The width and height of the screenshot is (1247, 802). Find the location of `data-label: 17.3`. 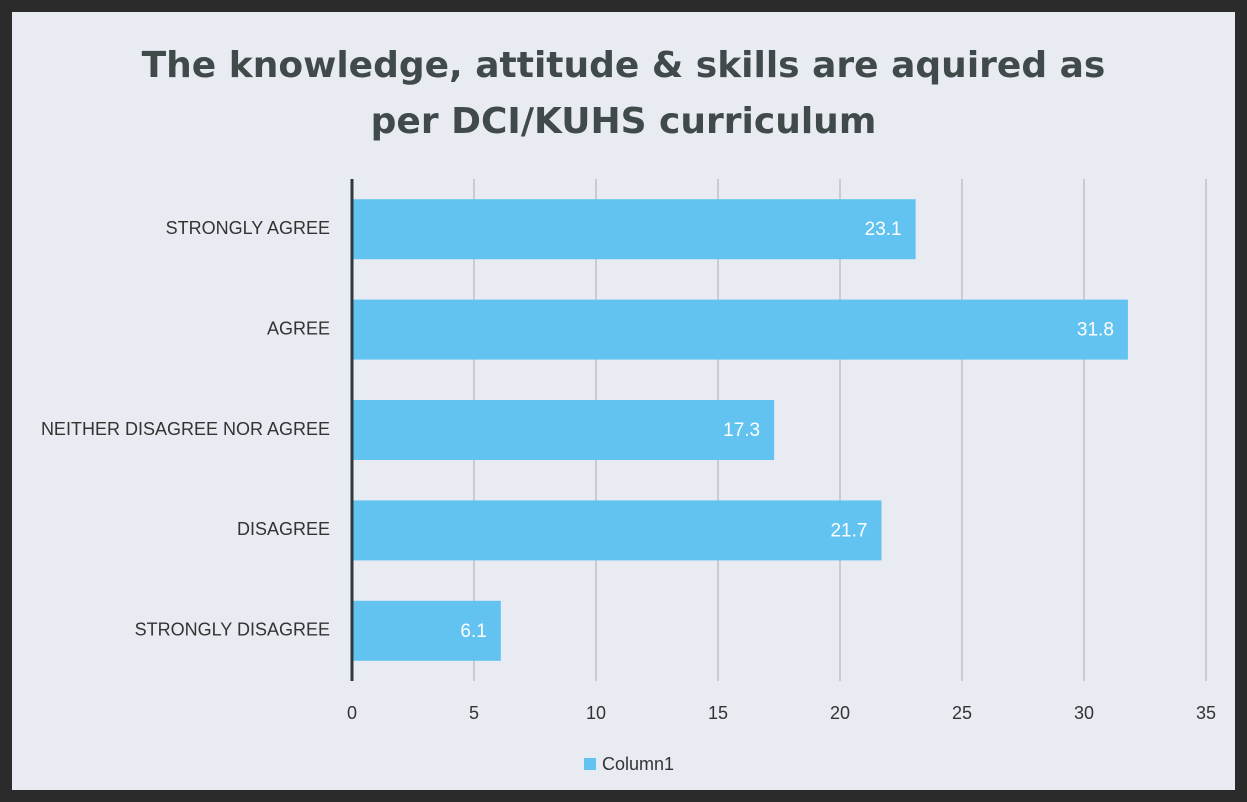

data-label: 17.3 is located at coordinates (741, 430).